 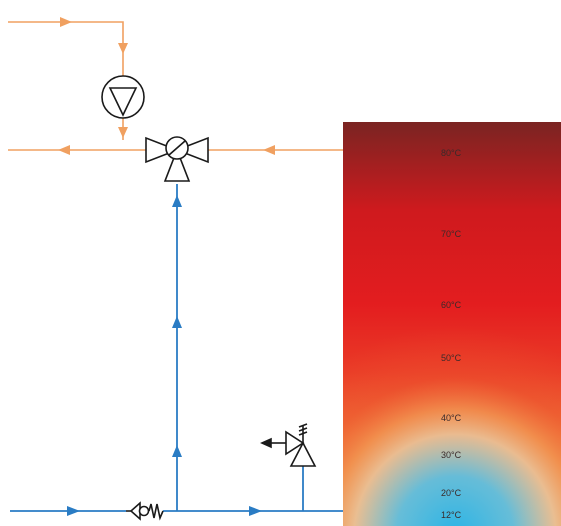 What do you see at coordinates (451, 334) in the screenshot?
I see `tank-temperature-labels: 80°C 70°C 60°C 50°C 40°C 30°C 20°C 12°C` at bounding box center [451, 334].